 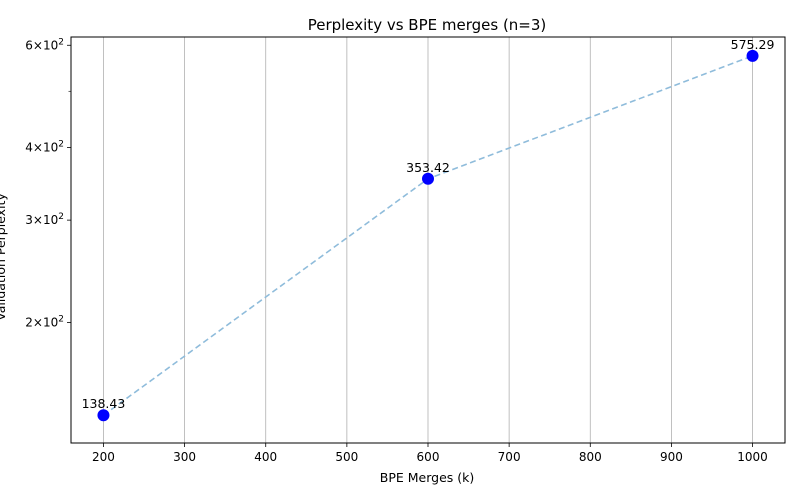 What do you see at coordinates (44, 321) in the screenshot?
I see `y-tick-label: 2×102` at bounding box center [44, 321].